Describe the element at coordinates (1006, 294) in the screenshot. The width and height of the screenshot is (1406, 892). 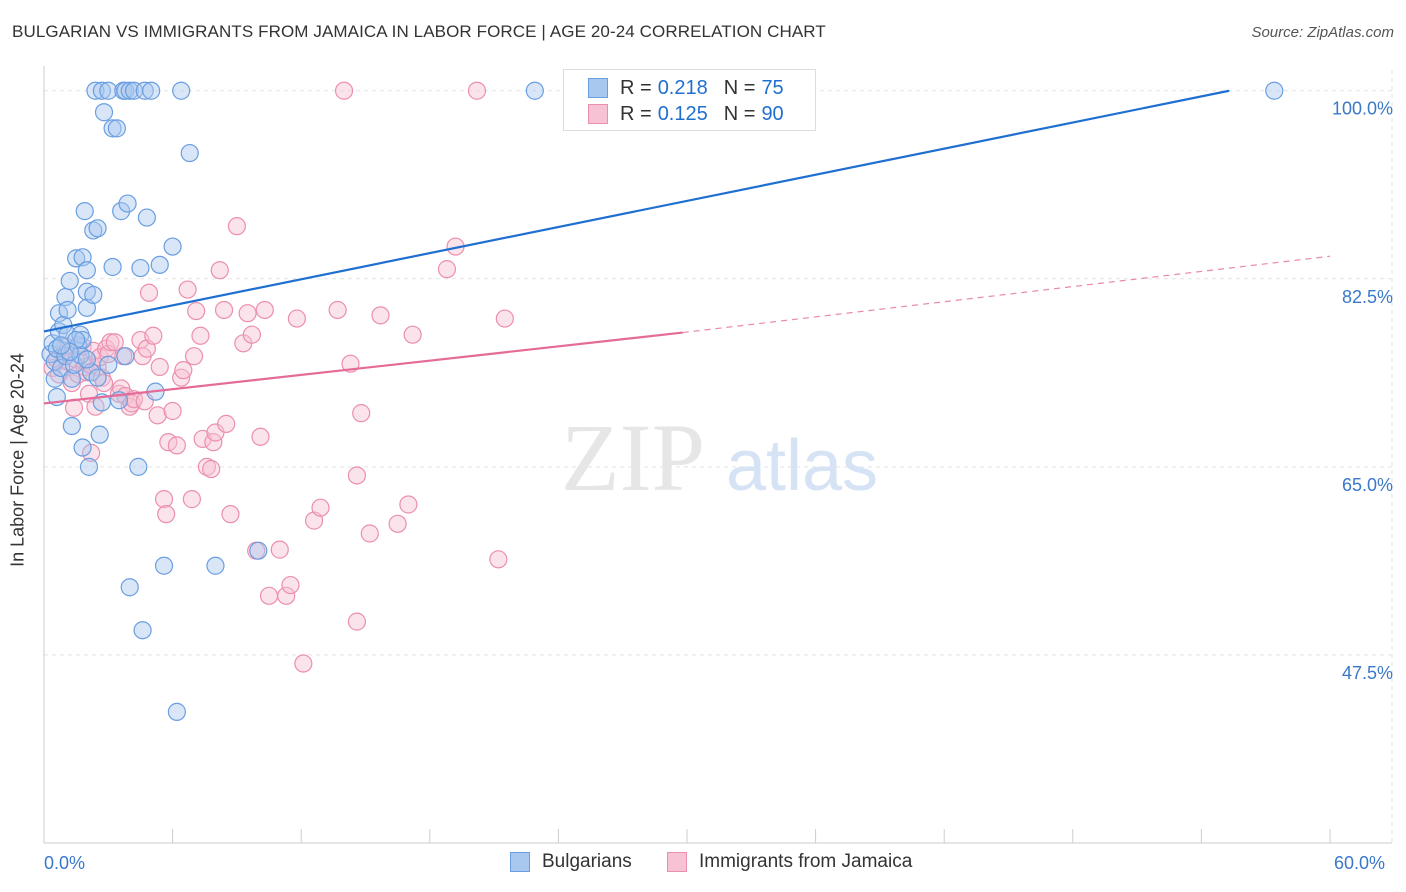
I see `jamaica-trend-extension` at that location.